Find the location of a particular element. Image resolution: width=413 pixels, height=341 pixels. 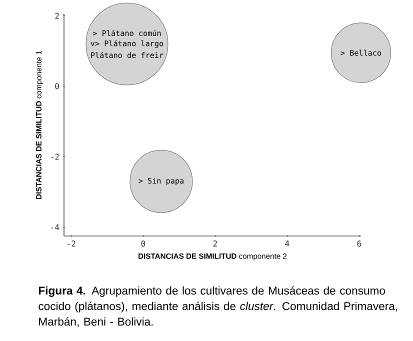

x-tick-label: -2 is located at coordinates (72, 243).